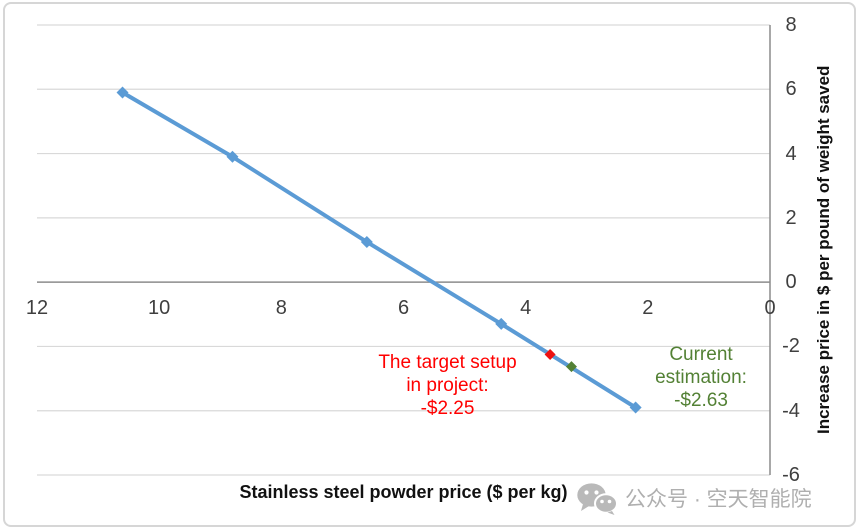 This screenshot has height=531, width=861. I want to click on target-annotation: The target setup in project: -$2.25, so click(447, 385).